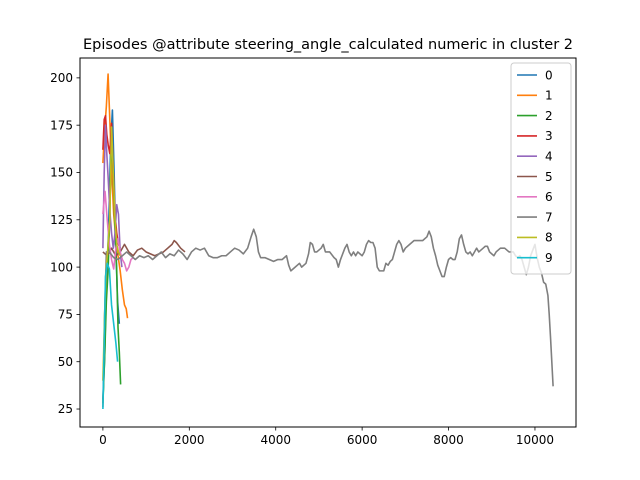  I want to click on y-tick-label: 200, so click(61, 78).